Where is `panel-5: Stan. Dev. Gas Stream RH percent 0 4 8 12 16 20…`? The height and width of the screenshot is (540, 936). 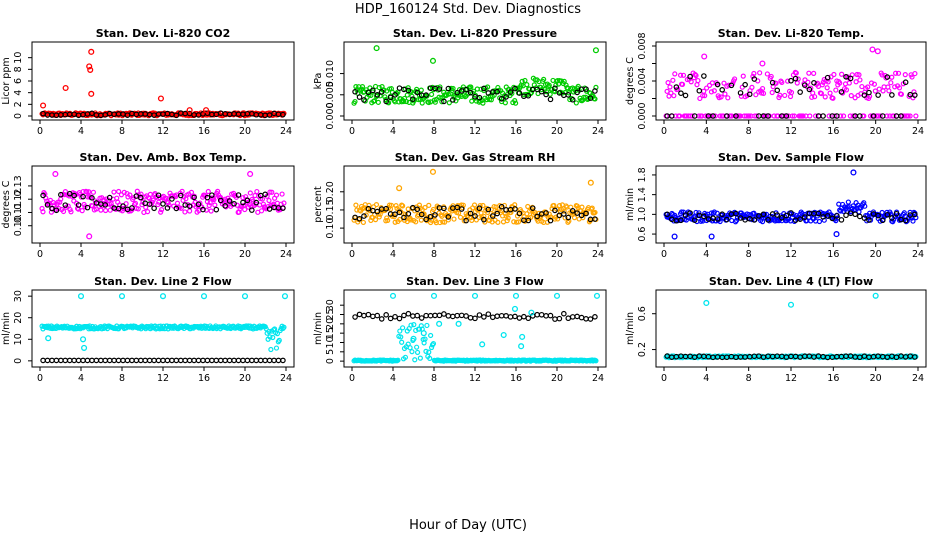
panel-5: Stan. Dev. Gas Stream RH percent 0 4 8 12 16 20… is located at coordinates (460, 205).